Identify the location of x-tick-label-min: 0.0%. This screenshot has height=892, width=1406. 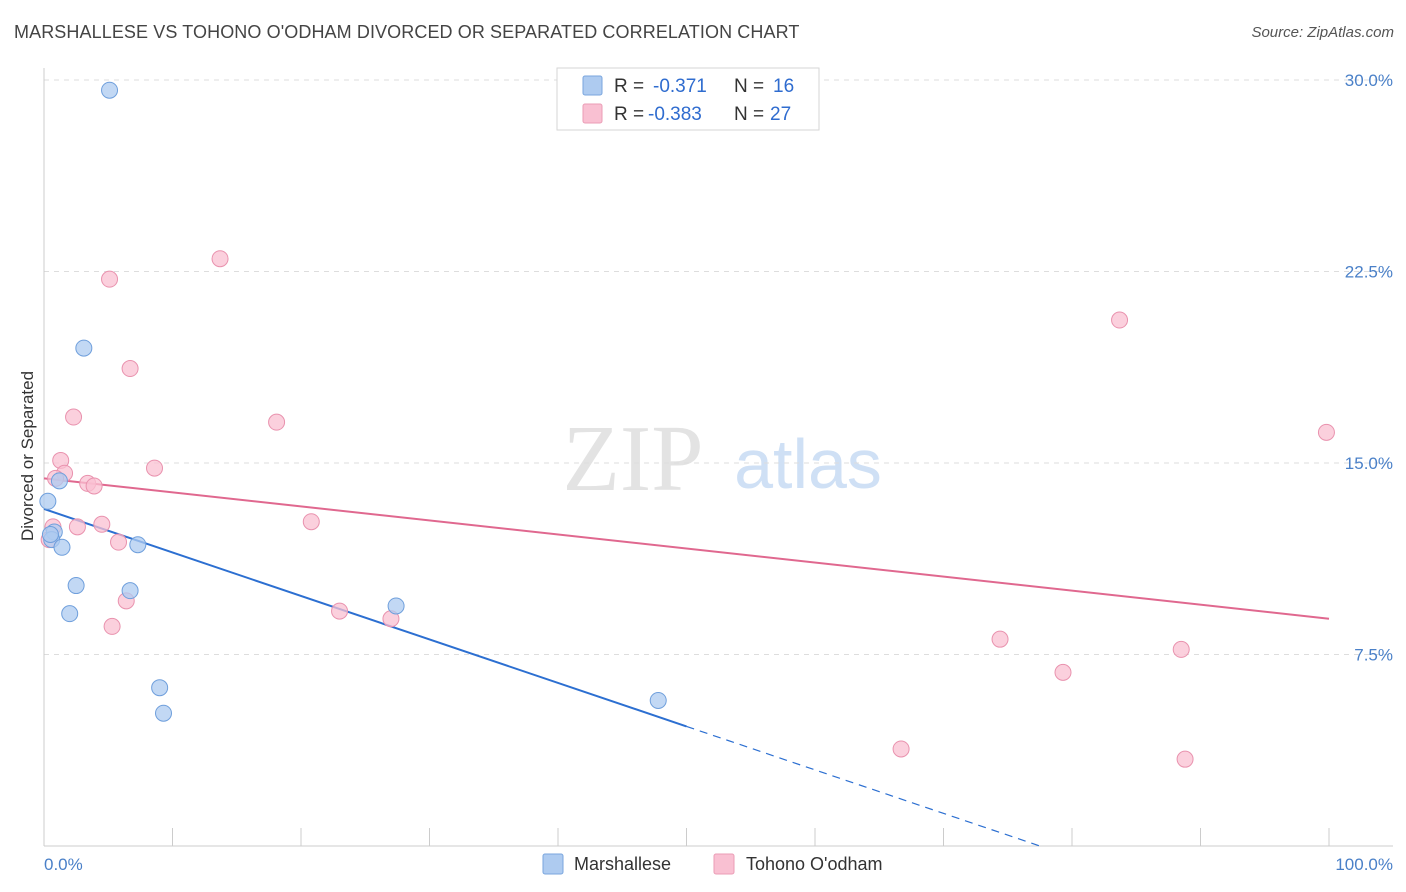
(63, 864).